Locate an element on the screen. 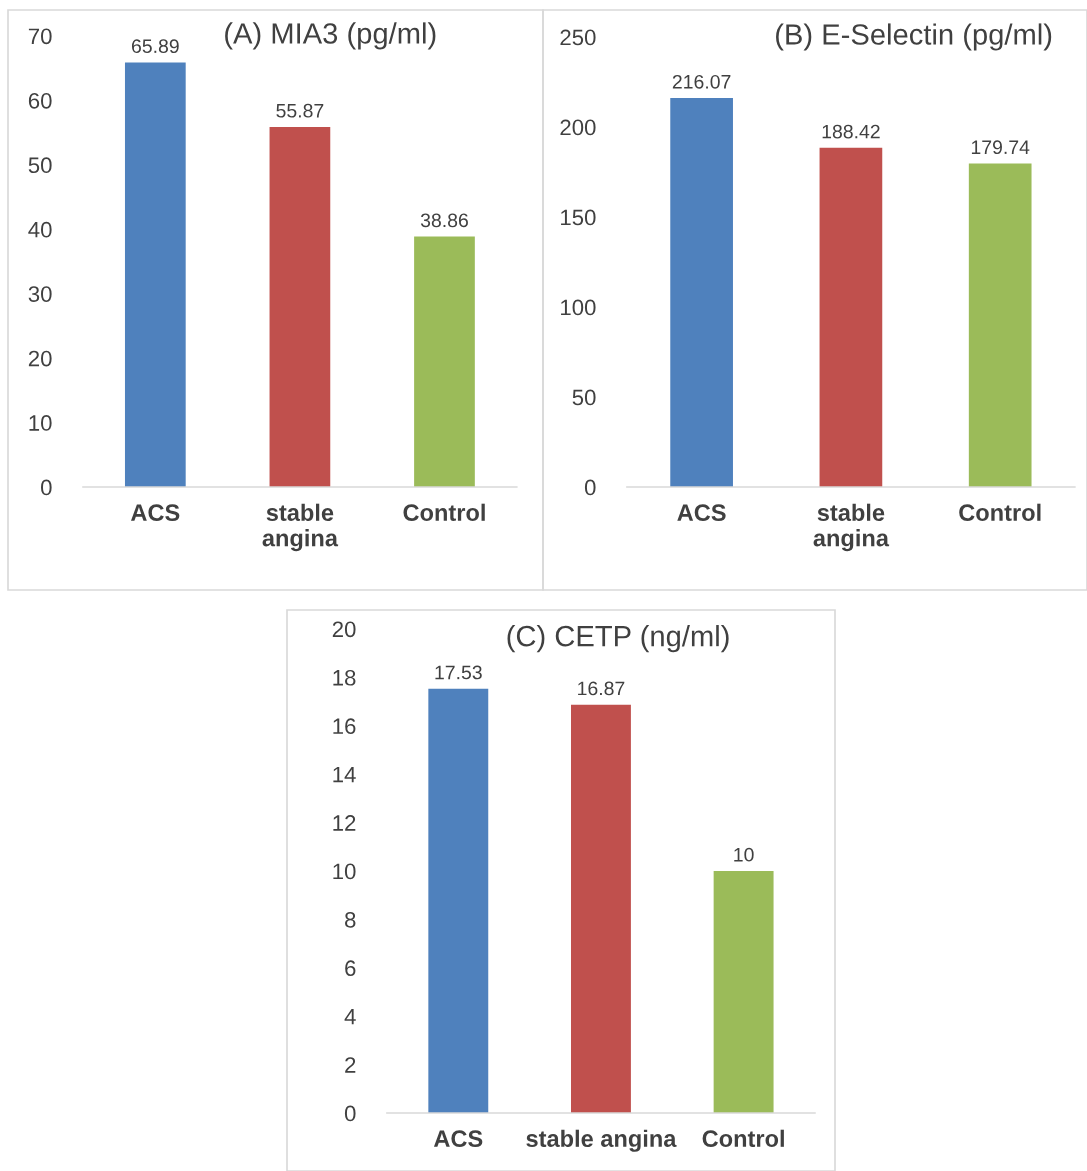  y-tick-label: 8 is located at coordinates (350, 919).